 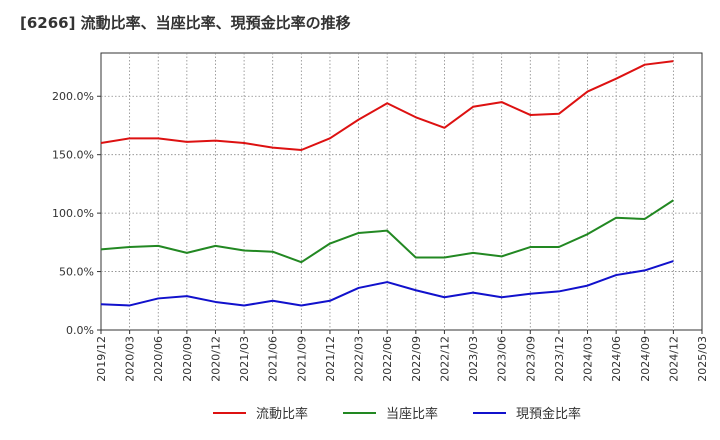 What do you see at coordinates (548, 414) in the screenshot?
I see `legend-label-3: 現預金比率` at bounding box center [548, 414].